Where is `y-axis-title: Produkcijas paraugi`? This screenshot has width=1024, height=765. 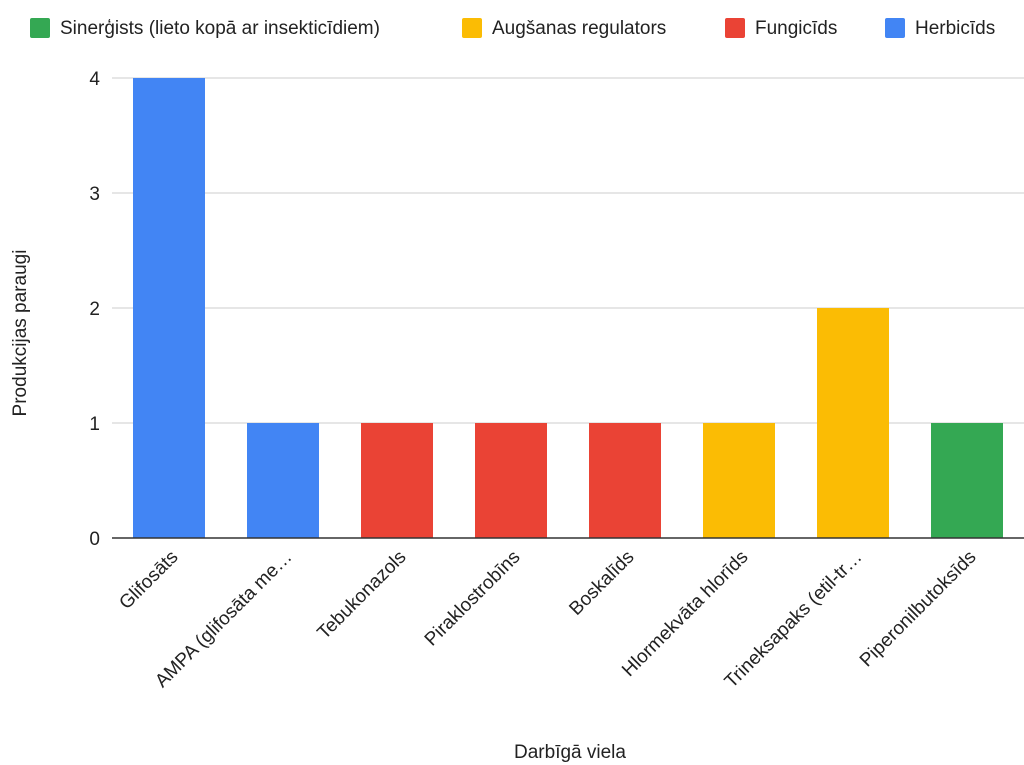 y-axis-title: Produkcijas paraugi is located at coordinates (20, 333).